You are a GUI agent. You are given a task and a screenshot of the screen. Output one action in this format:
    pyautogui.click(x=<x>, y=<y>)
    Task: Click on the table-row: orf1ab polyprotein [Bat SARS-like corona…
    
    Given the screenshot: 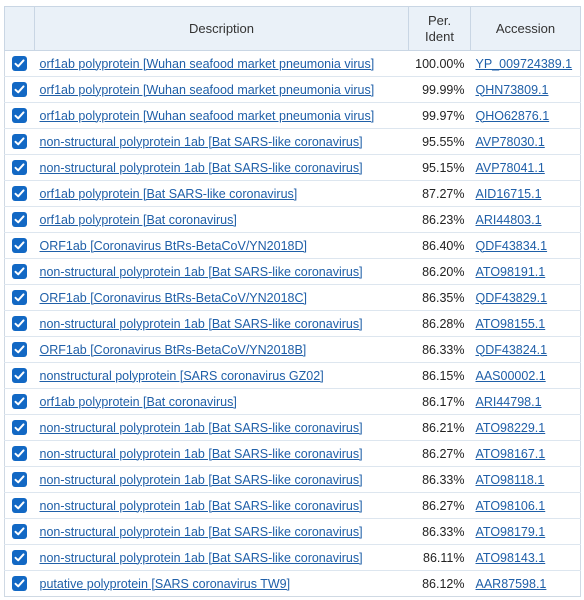 What is the action you would take?
    pyautogui.click(x=292, y=193)
    